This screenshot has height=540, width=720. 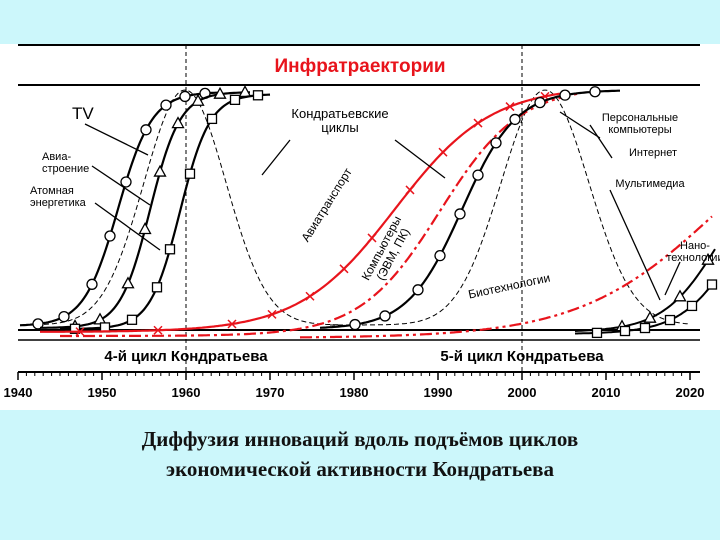 What do you see at coordinates (354, 392) in the screenshot?
I see `axis-tick-label: 1980` at bounding box center [354, 392].